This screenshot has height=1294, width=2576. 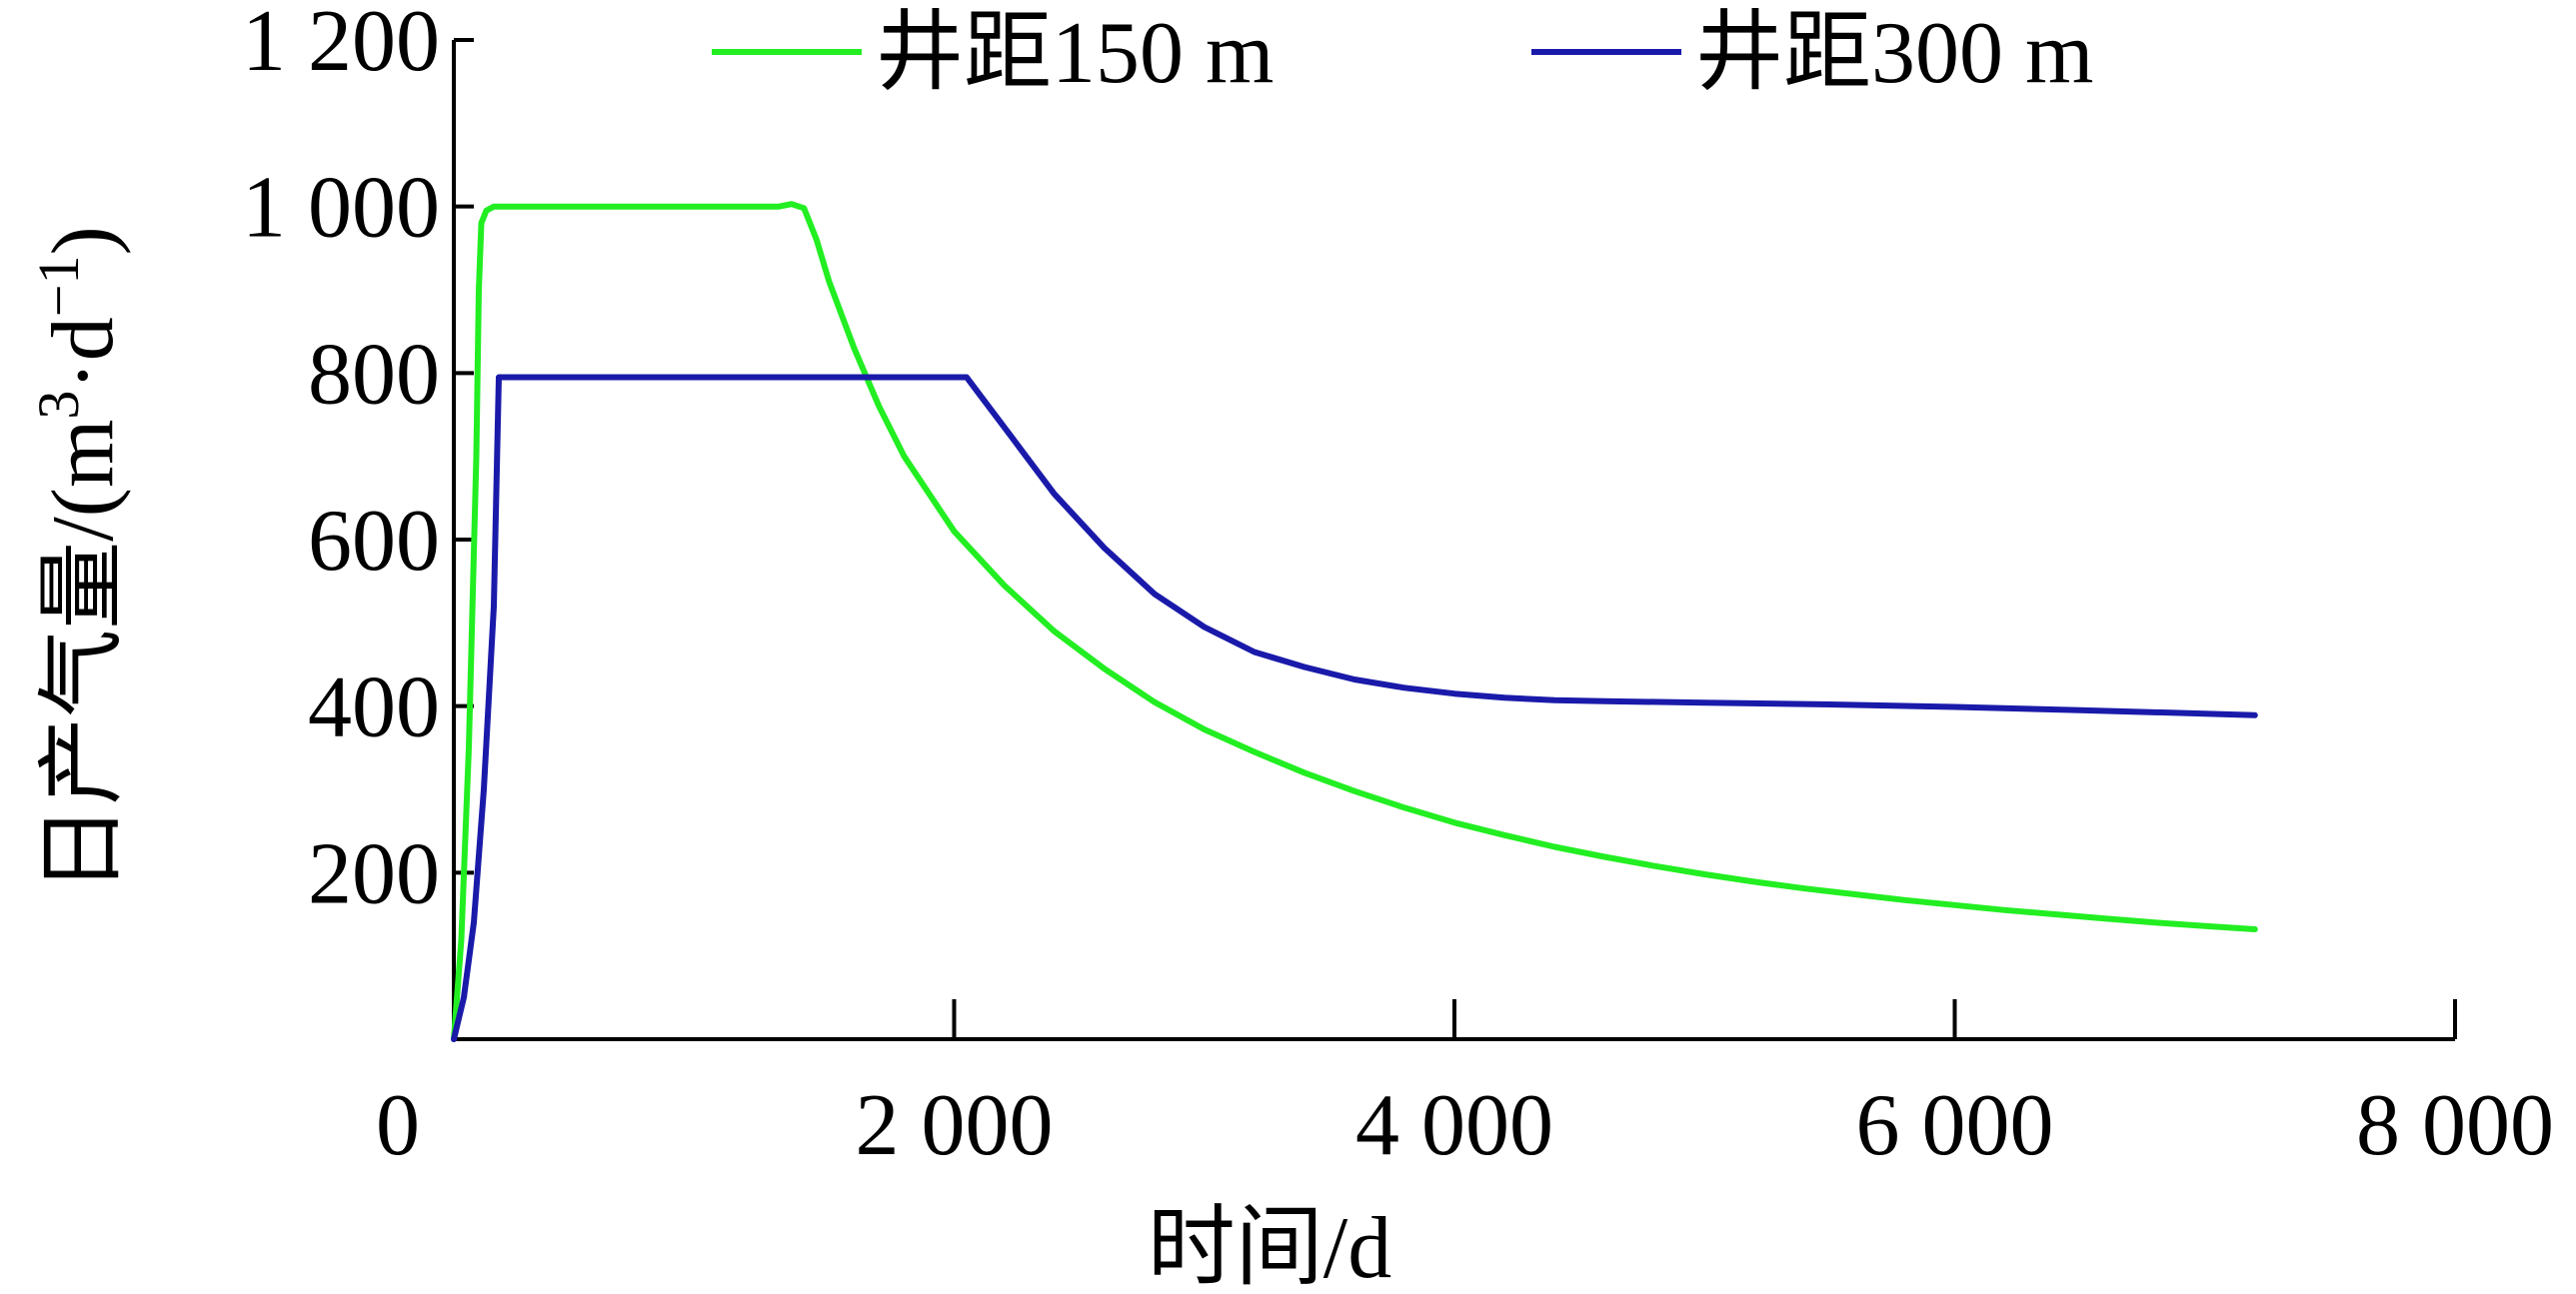 I want to click on legend: 井距150 m 井距300 m, so click(x=1402, y=54).